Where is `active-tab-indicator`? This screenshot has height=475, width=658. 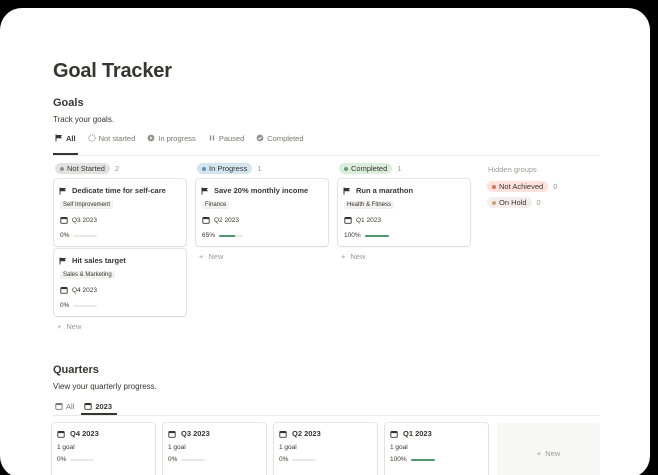 active-tab-indicator is located at coordinates (99, 414).